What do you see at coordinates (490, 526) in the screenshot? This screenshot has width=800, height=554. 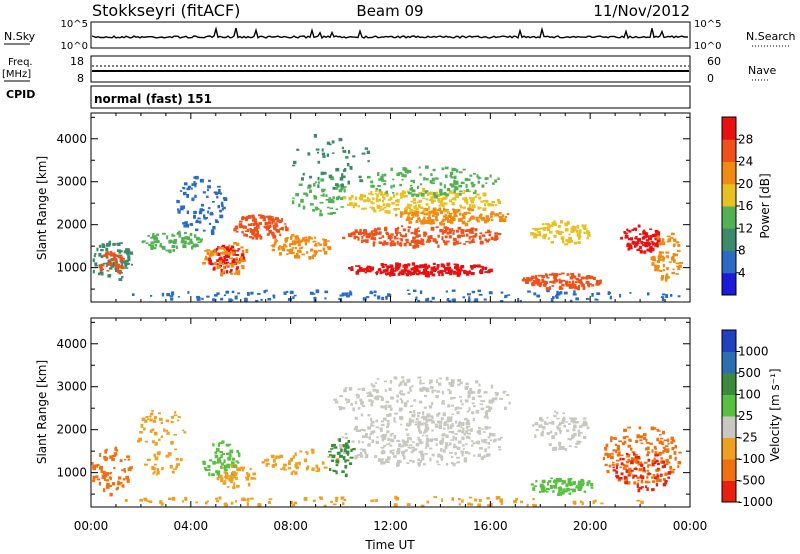 I see `x-tick-label: 16:00` at bounding box center [490, 526].